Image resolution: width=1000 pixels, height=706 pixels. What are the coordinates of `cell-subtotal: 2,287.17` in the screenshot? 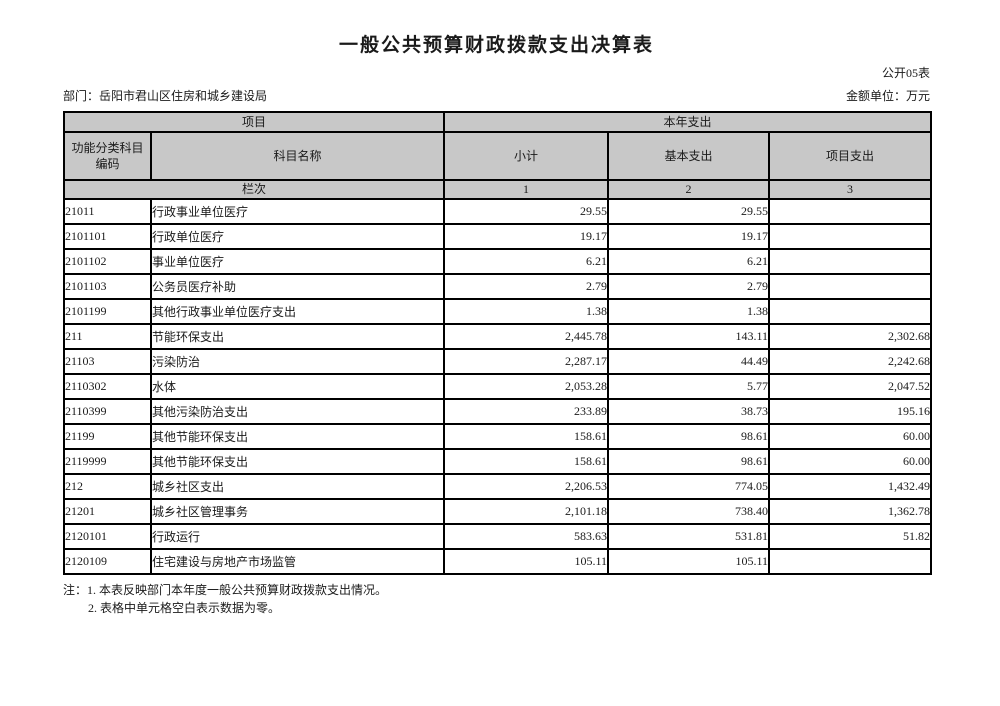 It's located at (526, 361).